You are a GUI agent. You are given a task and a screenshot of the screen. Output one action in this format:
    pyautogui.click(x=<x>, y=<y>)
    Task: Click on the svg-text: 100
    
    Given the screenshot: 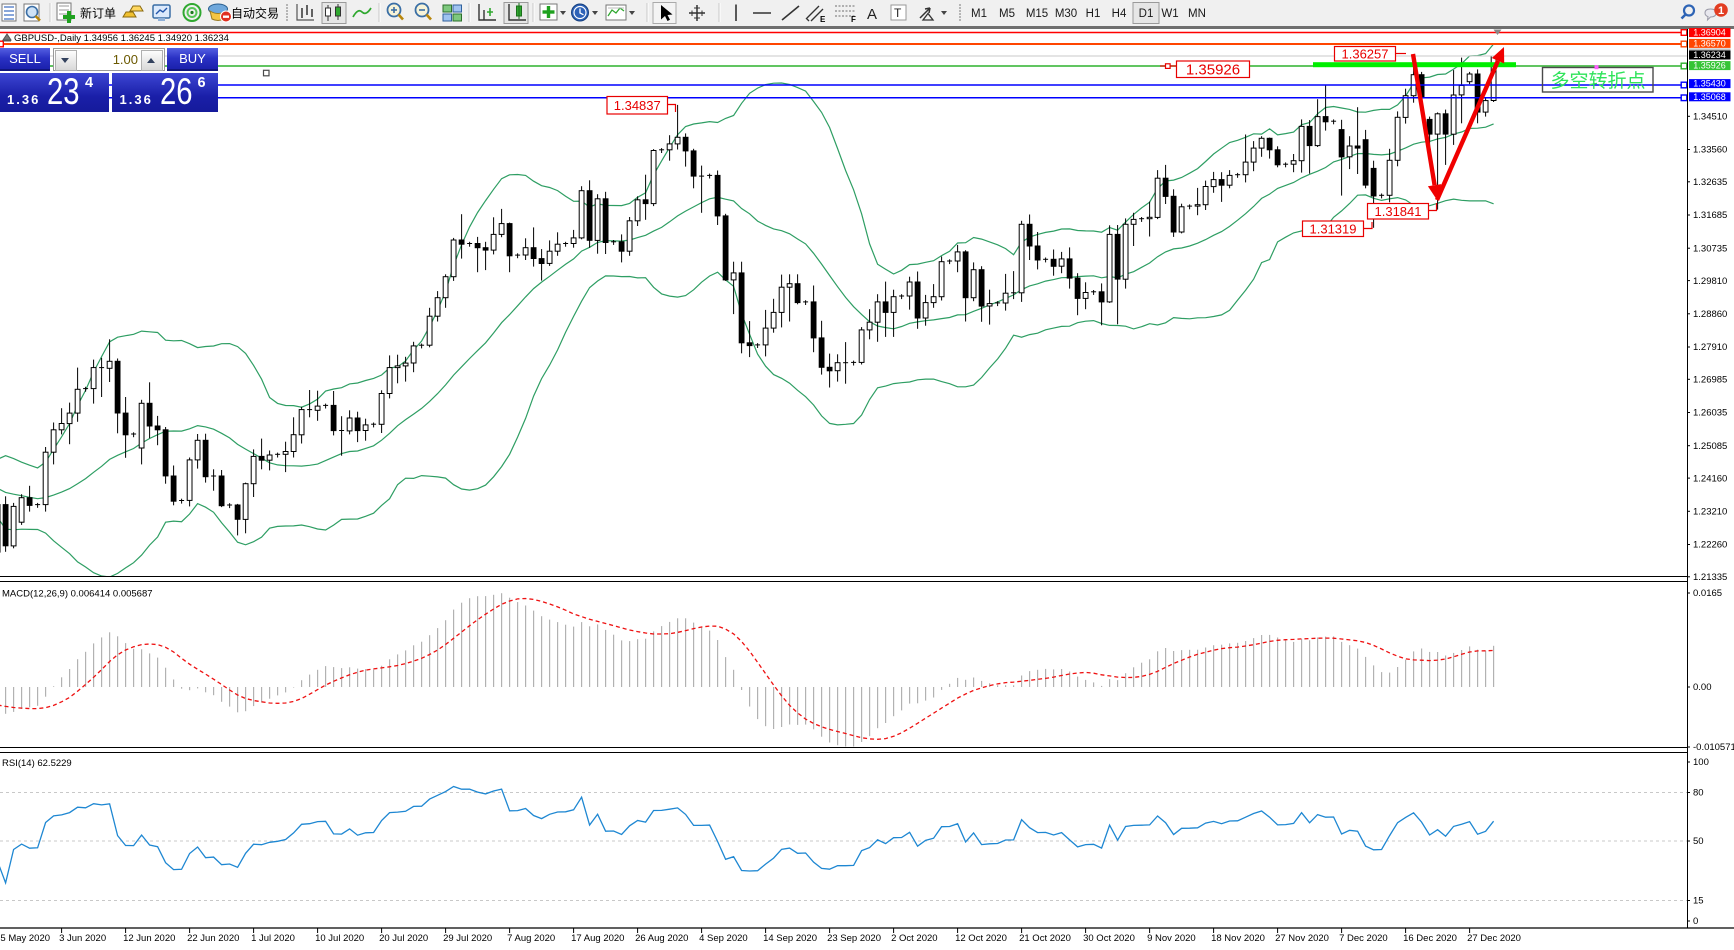 What is the action you would take?
    pyautogui.click(x=1701, y=762)
    